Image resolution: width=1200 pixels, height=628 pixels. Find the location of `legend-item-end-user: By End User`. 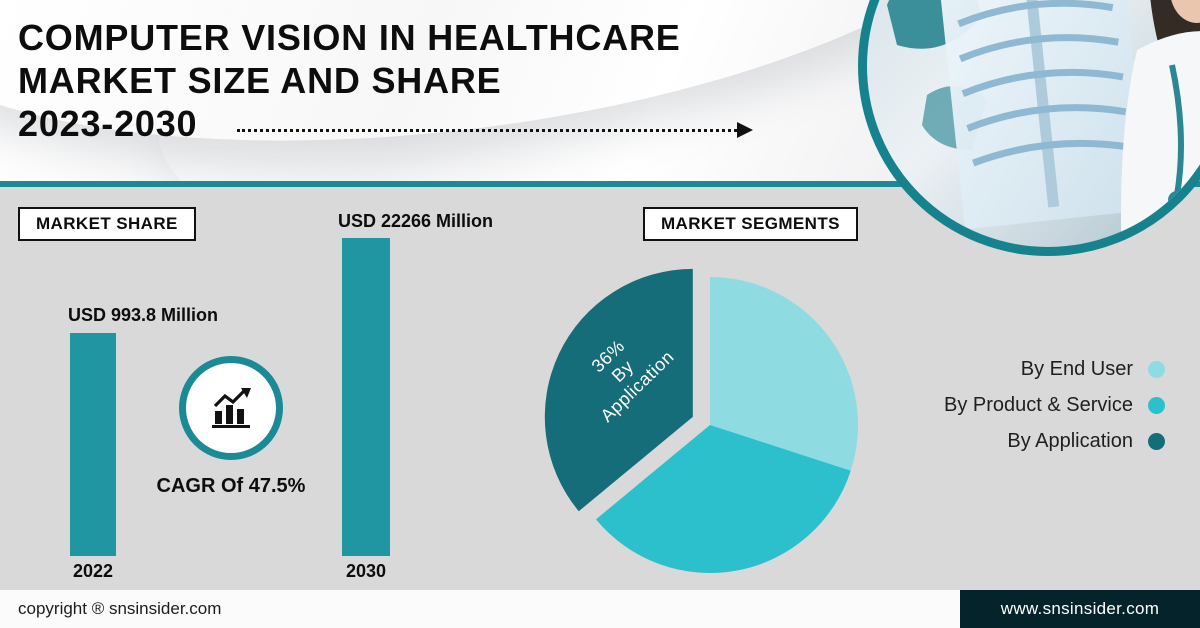

legend-item-end-user: By End User is located at coordinates (1057, 369).